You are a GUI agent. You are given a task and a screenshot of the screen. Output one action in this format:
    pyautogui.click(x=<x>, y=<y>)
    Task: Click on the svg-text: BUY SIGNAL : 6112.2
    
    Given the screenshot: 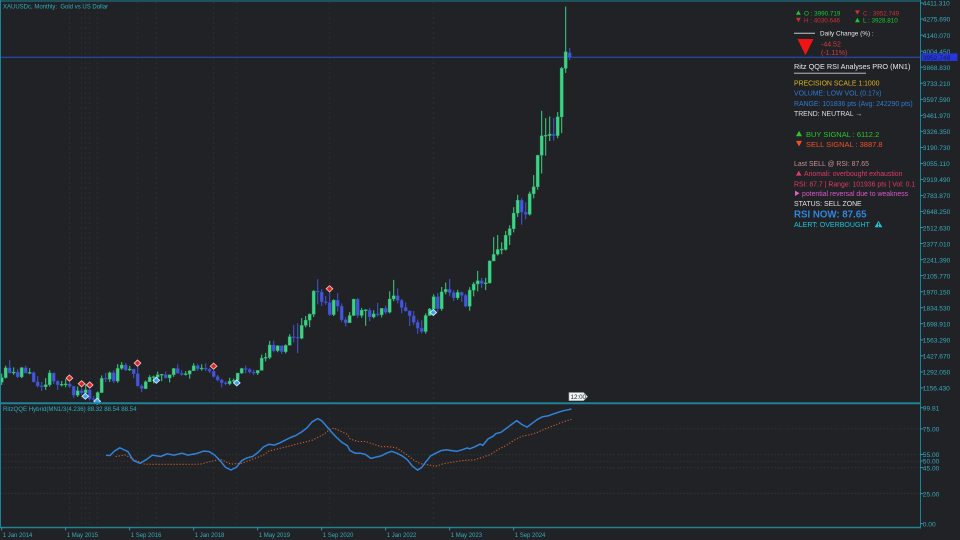 What is the action you would take?
    pyautogui.click(x=842, y=134)
    